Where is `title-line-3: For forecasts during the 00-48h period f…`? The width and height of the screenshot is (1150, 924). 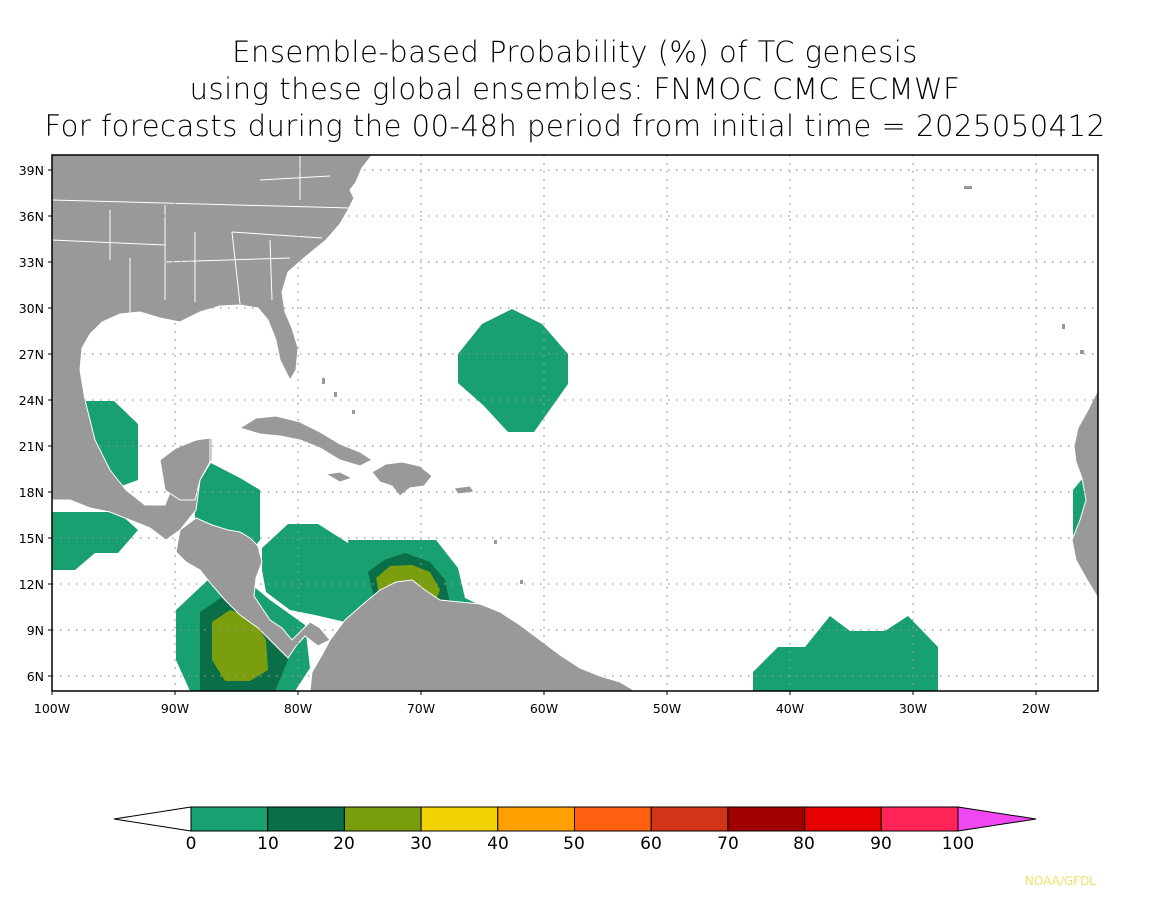 title-line-3: For forecasts during the 00-48h period f… is located at coordinates (575, 126).